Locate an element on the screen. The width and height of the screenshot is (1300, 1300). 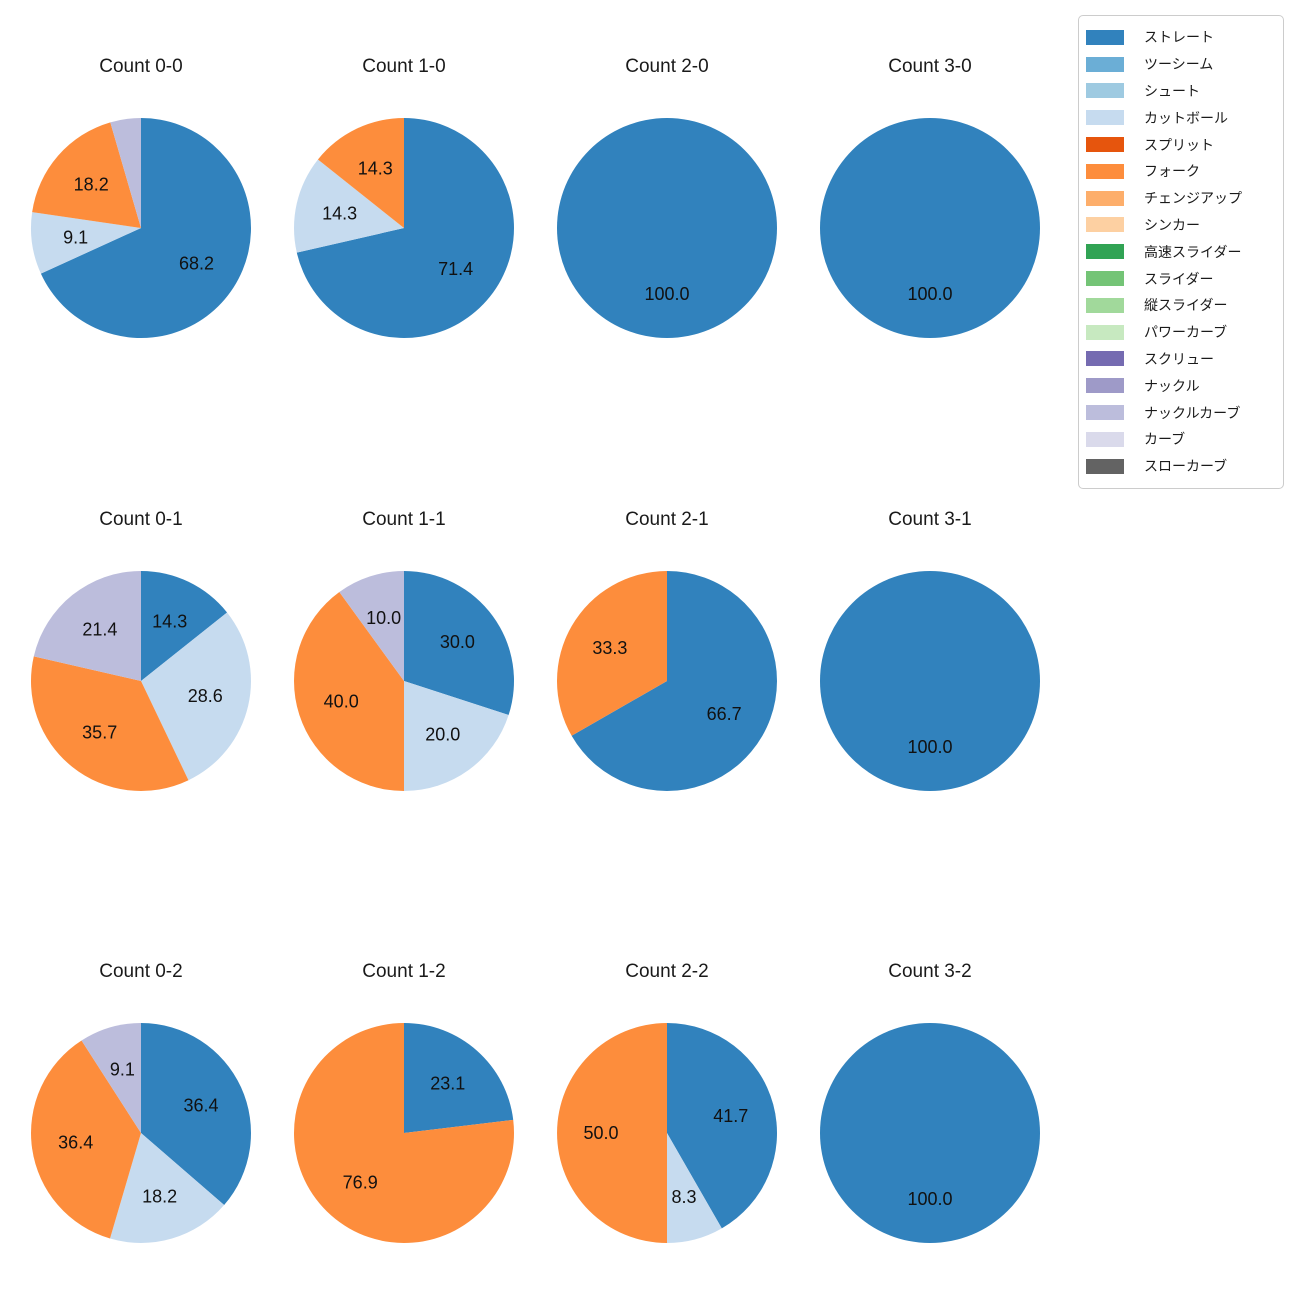
pie-chart: 71.4 14.3 14.3 is located at coordinates (403, 228).